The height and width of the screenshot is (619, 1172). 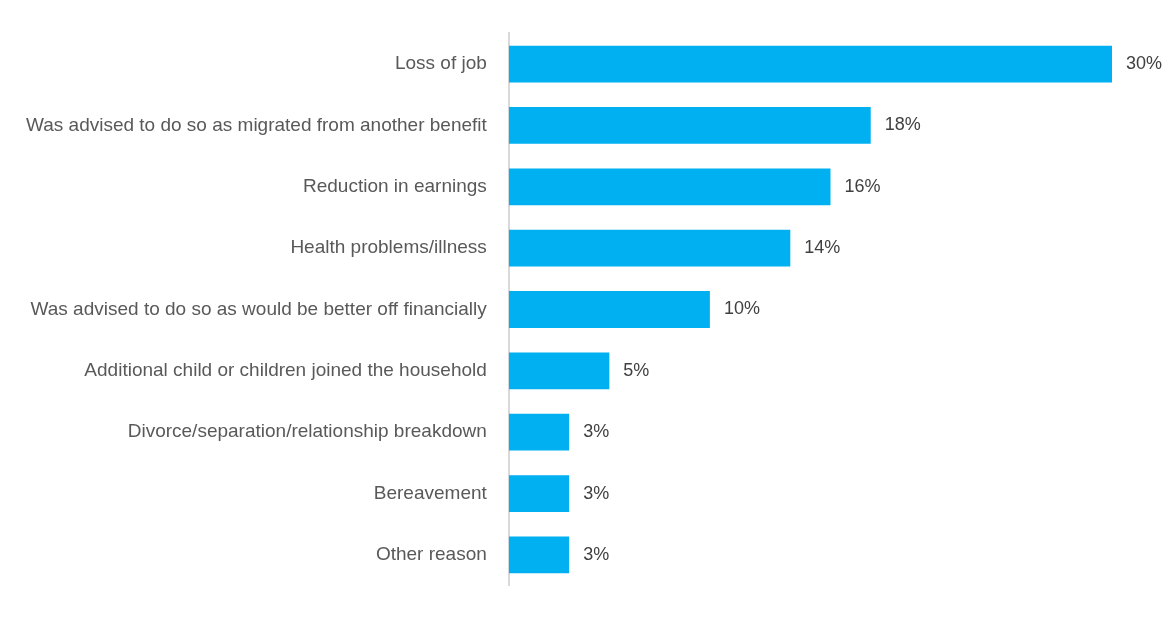 What do you see at coordinates (636, 369) in the screenshot?
I see `data-label: 5%` at bounding box center [636, 369].